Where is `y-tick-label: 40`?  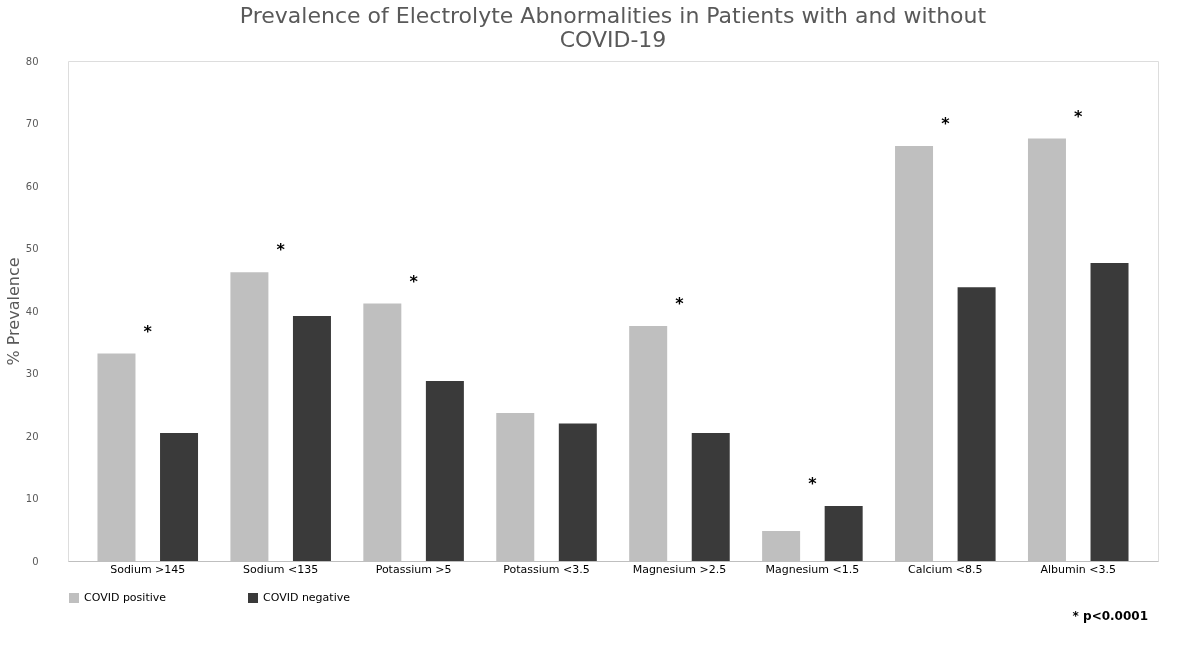
y-tick-label: 40 is located at coordinates (32, 311).